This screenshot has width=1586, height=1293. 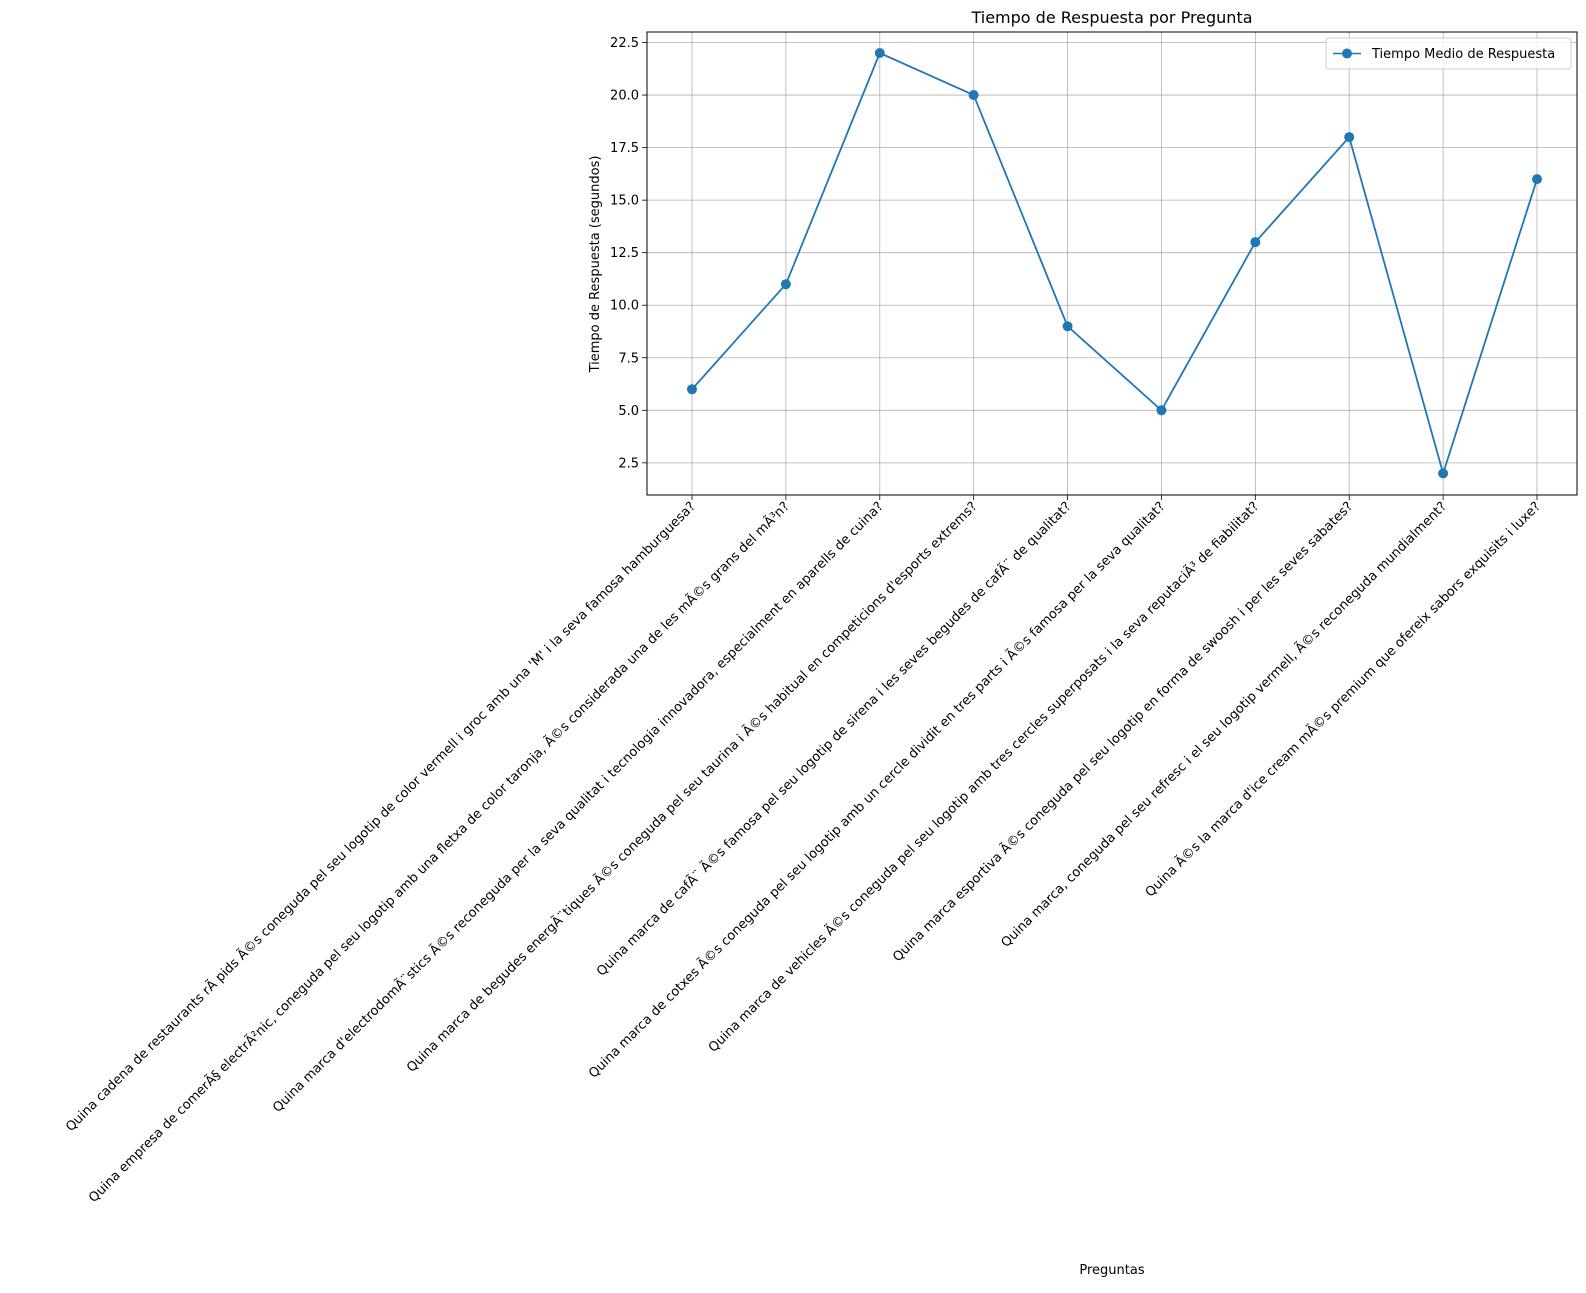 I want to click on y-tick-label: 12.5, so click(x=624, y=253).